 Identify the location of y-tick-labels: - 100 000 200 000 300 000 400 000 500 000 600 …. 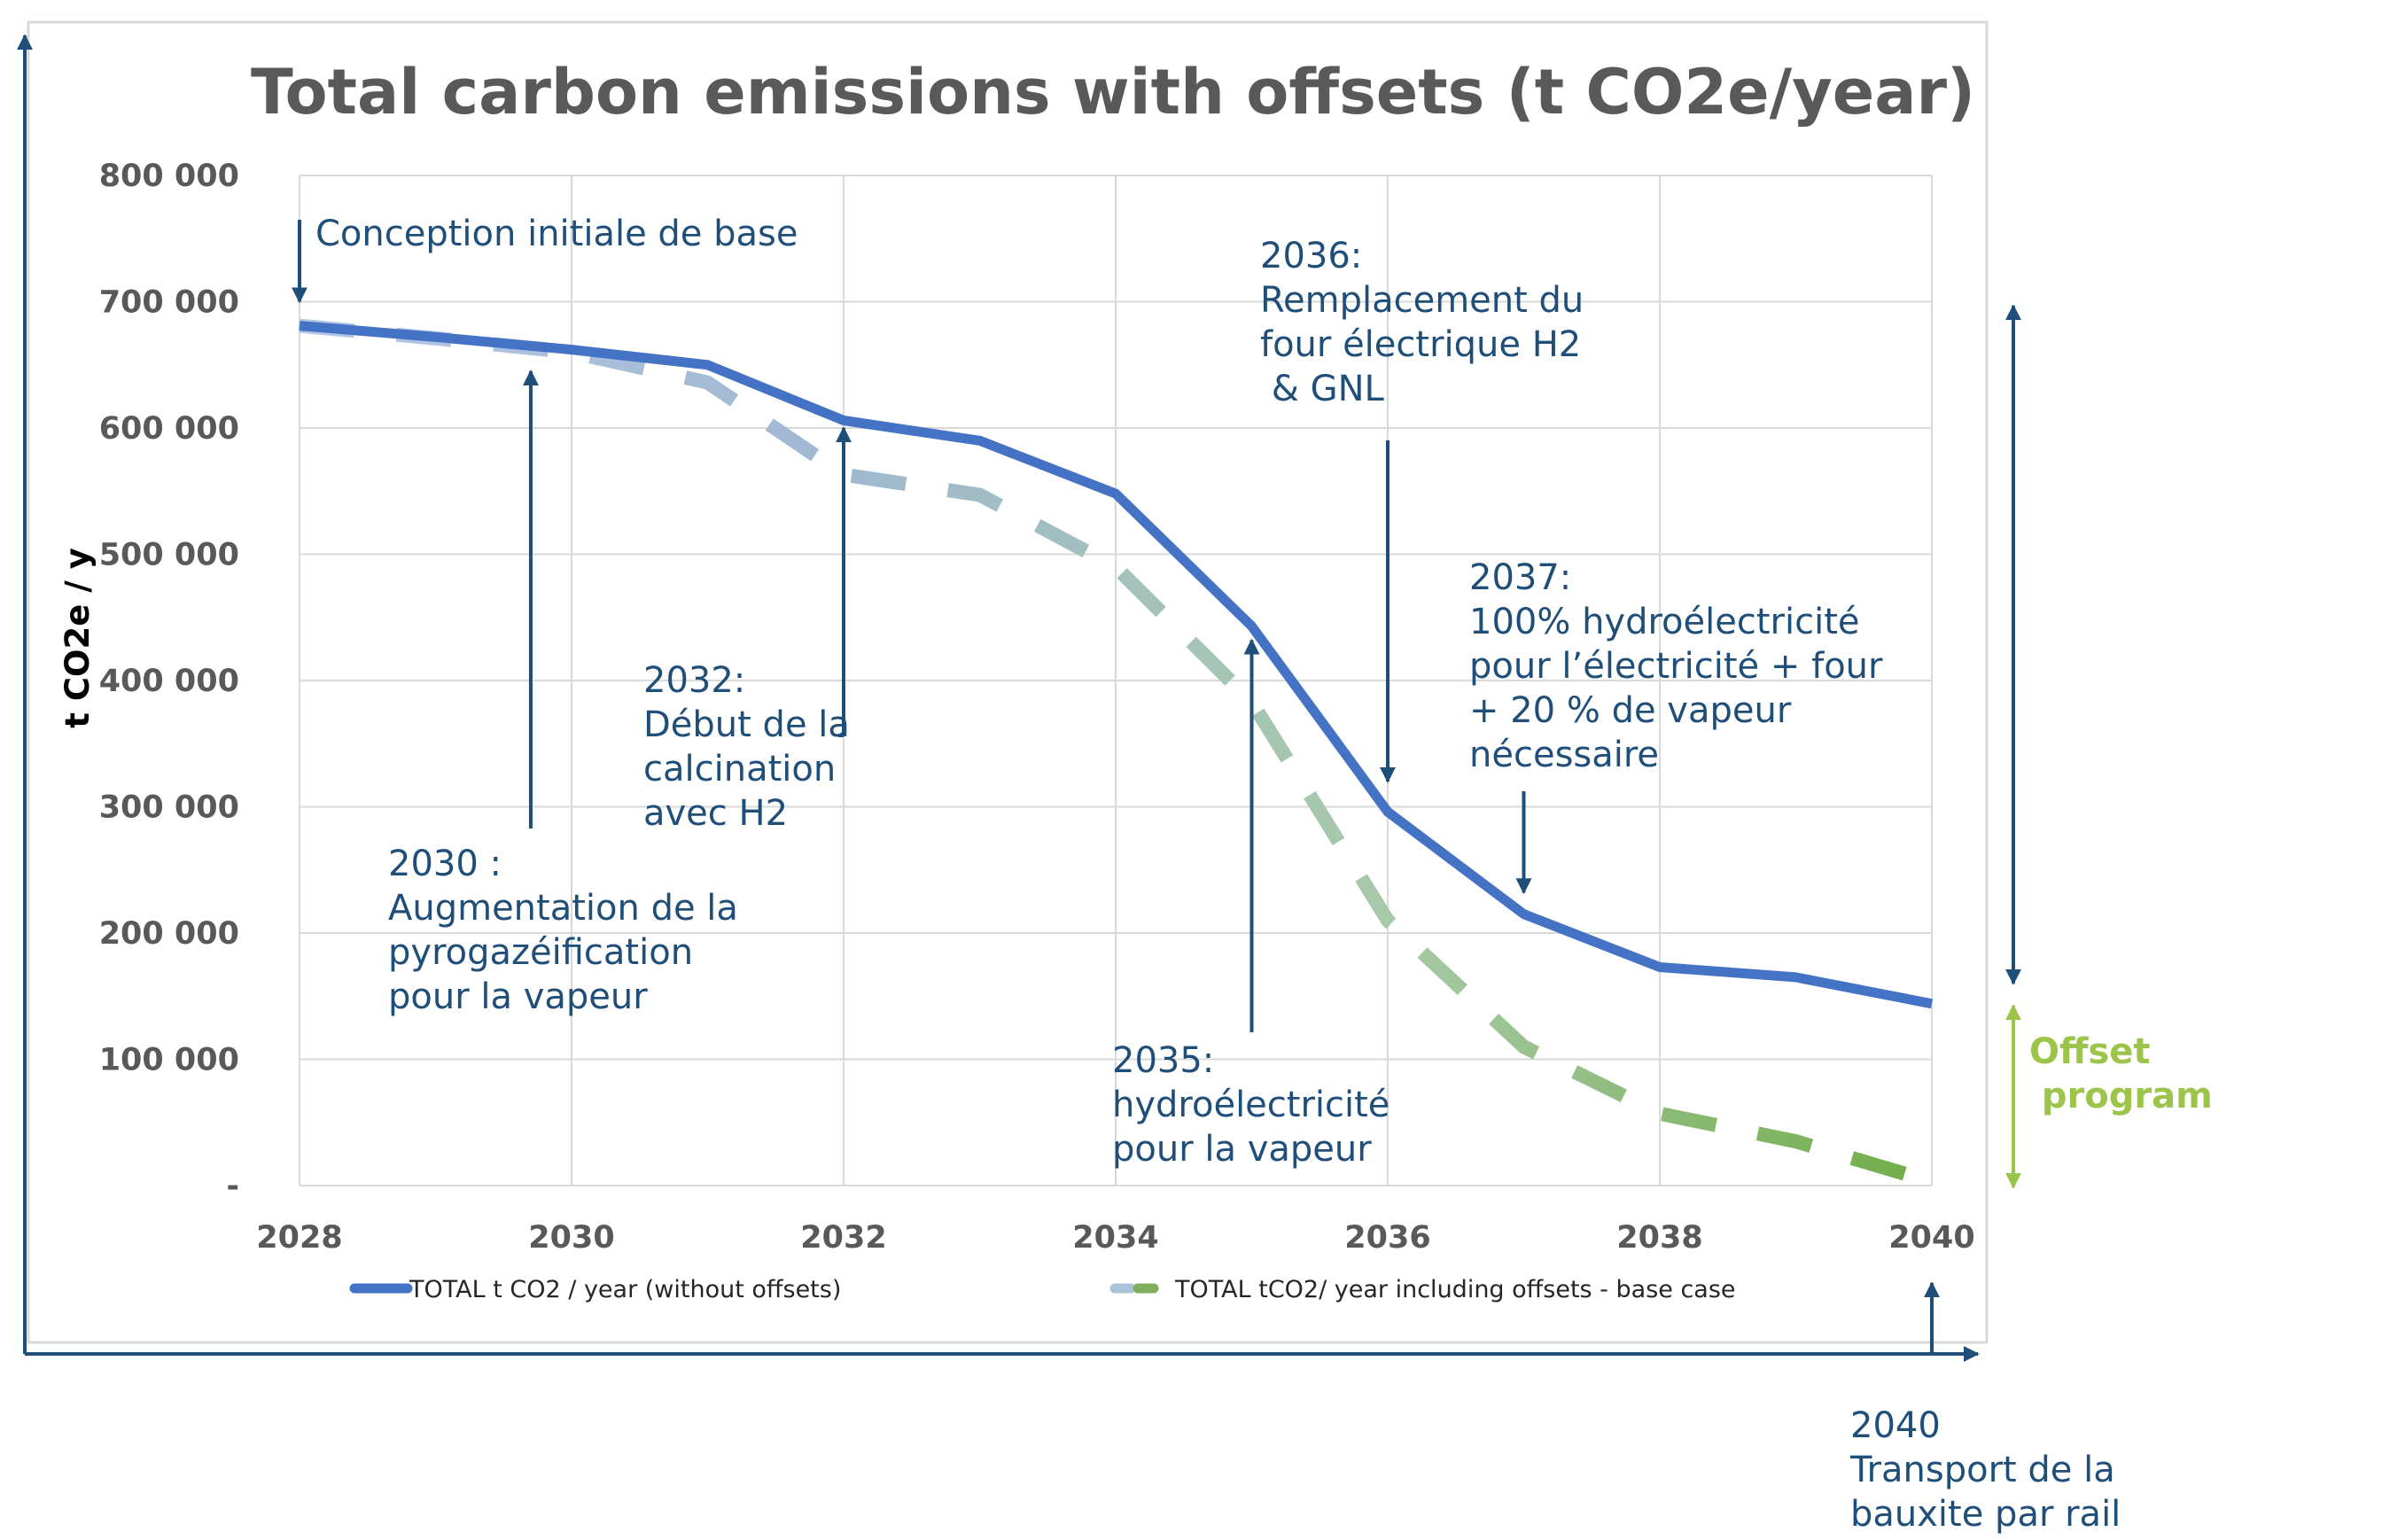
(169, 681).